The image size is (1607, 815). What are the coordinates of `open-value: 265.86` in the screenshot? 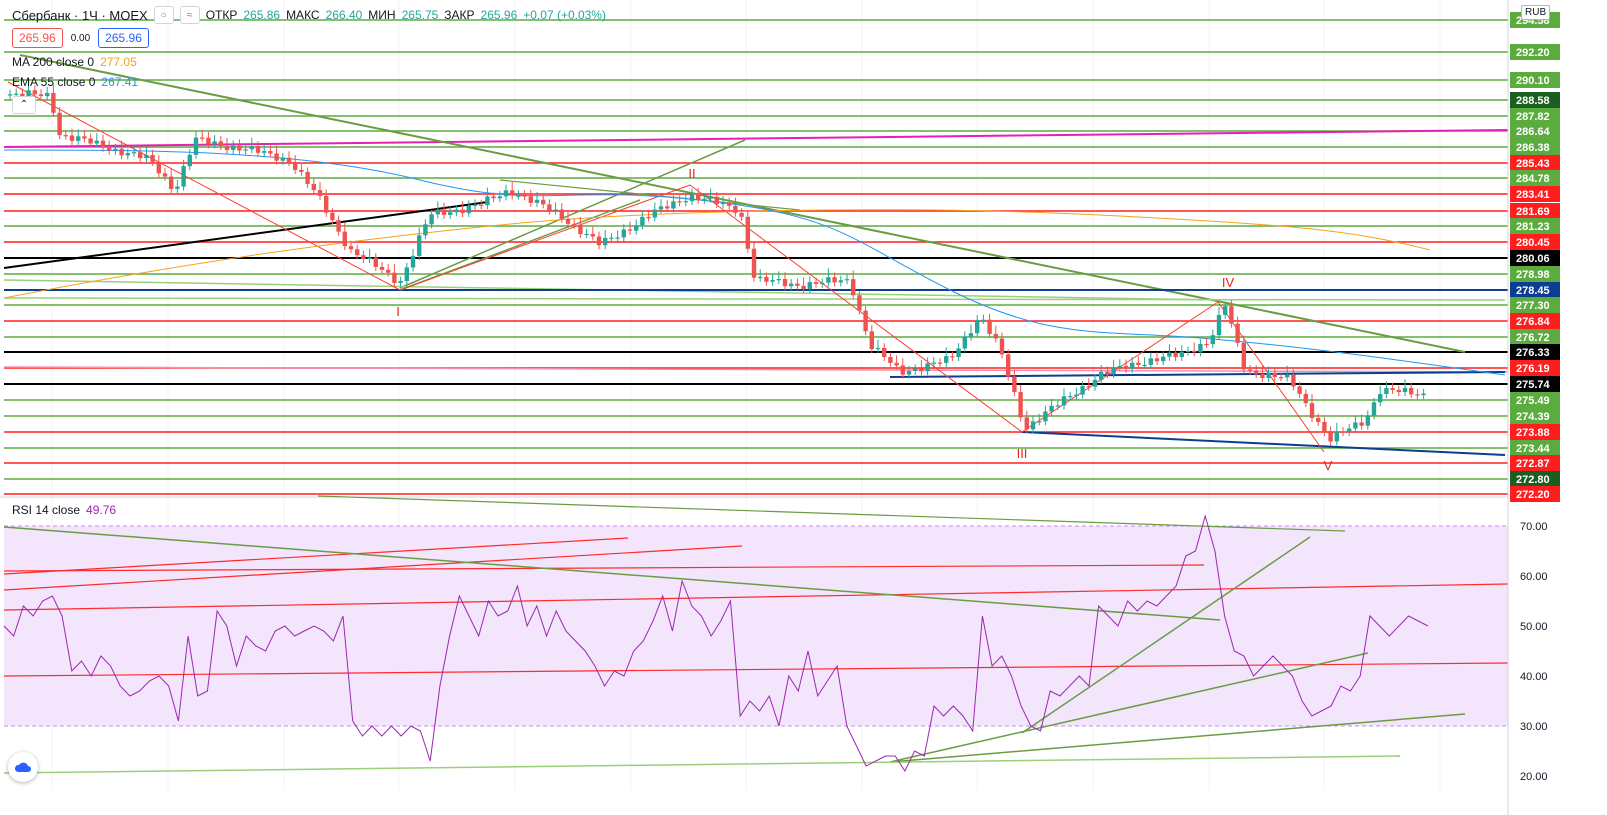 It's located at (262, 15).